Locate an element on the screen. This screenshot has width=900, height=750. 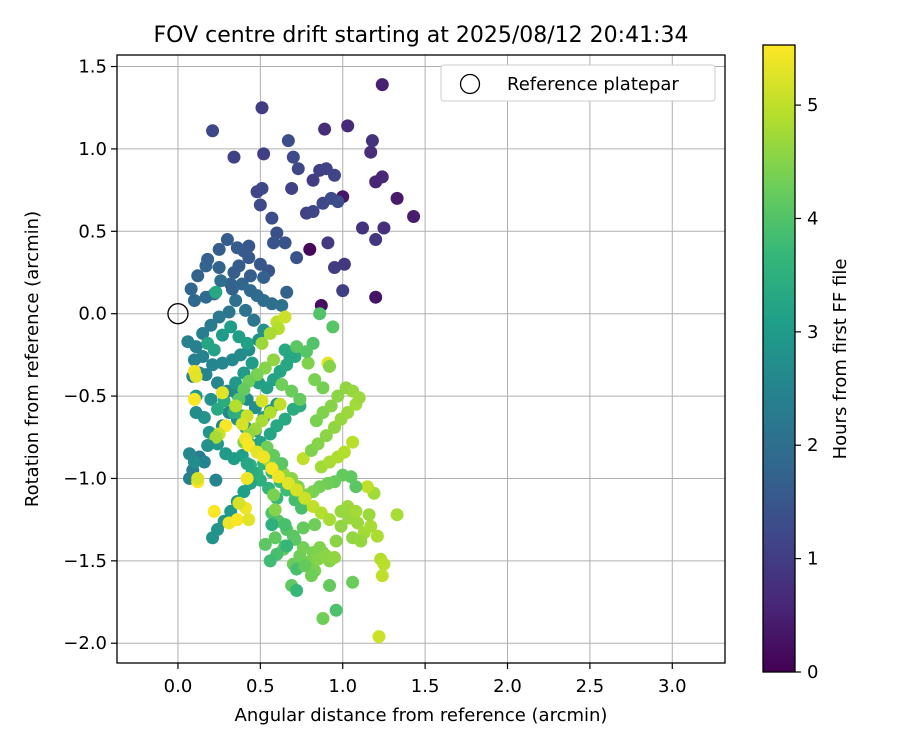
colorbar-tick-label: 0 is located at coordinates (812, 672).